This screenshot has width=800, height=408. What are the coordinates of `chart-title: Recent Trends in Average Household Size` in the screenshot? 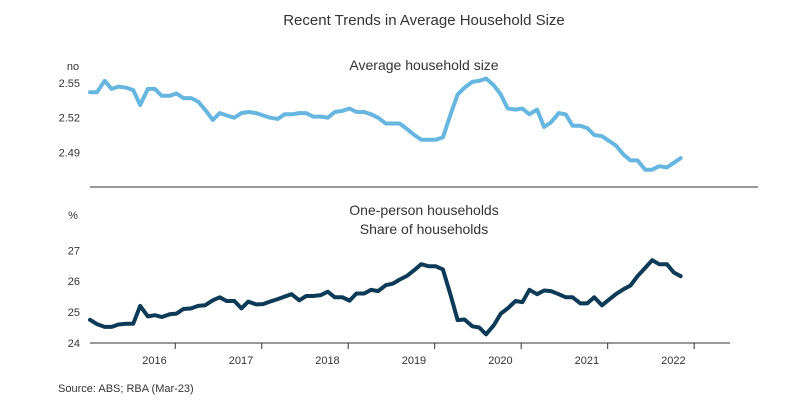 It's located at (424, 20).